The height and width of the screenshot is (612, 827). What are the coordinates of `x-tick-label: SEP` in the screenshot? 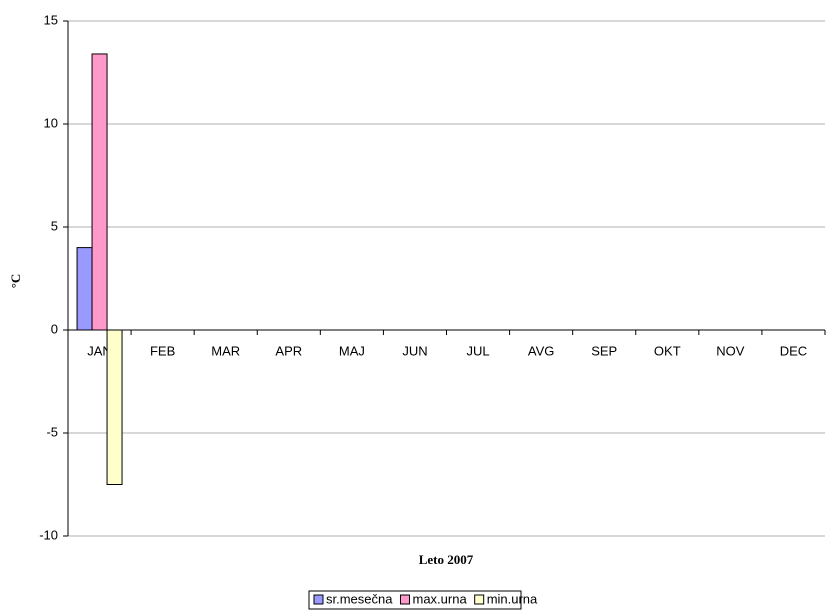 It's located at (604, 350).